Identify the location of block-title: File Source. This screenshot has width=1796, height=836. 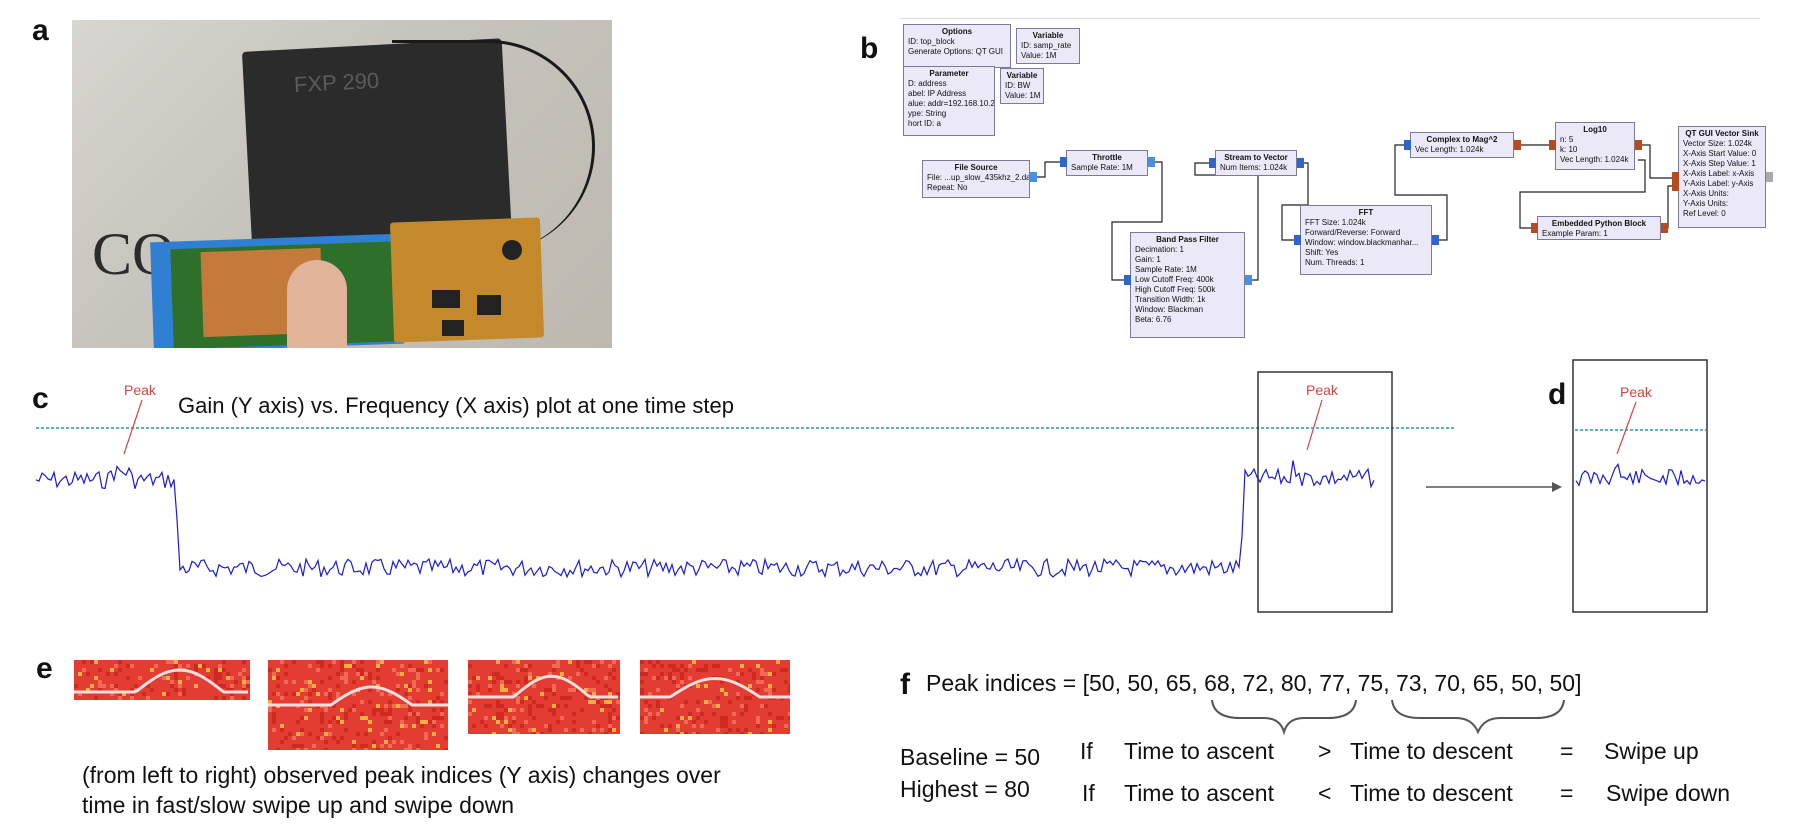
(976, 167).